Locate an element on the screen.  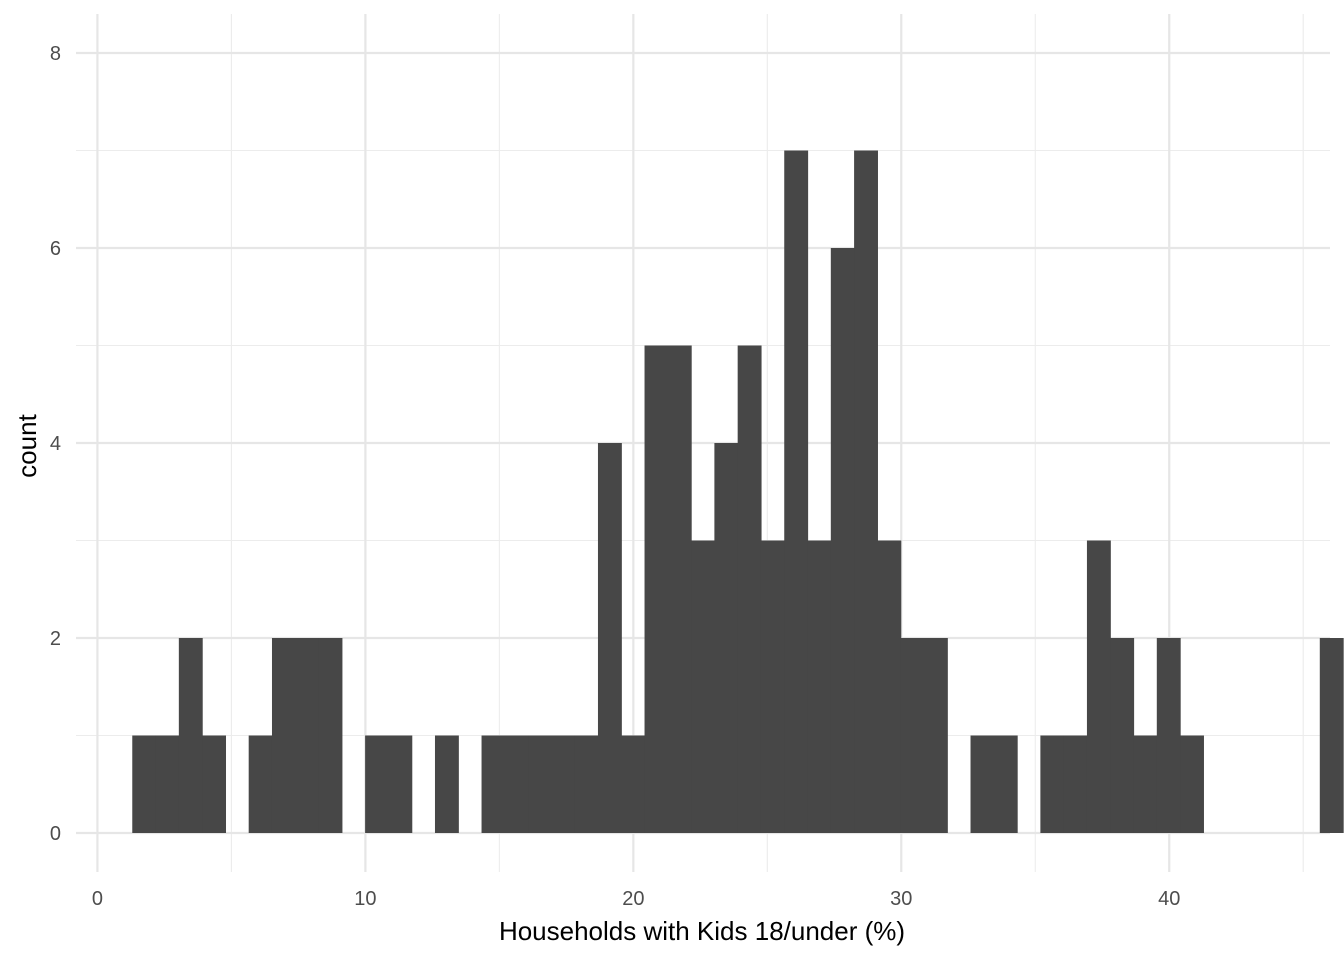
x-tick-label: 10 is located at coordinates (365, 899).